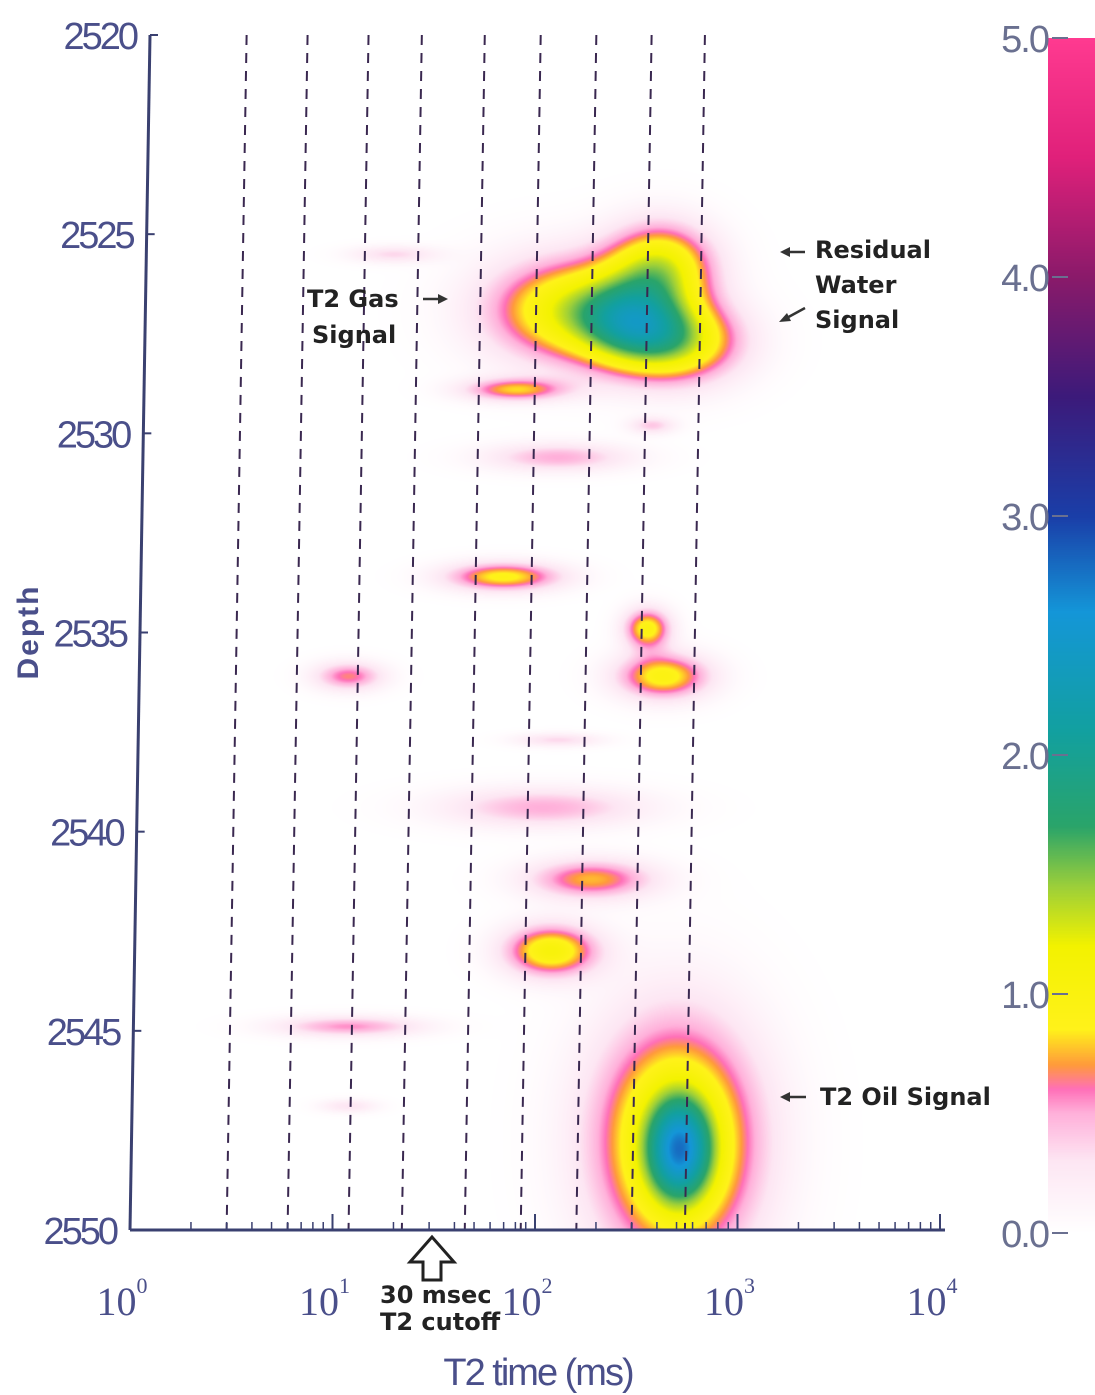 Image resolution: width=1095 pixels, height=1395 pixels. I want to click on colorbar: 0.0 1.0 2.0 3.0 4.0 5.0, so click(1048, 637).